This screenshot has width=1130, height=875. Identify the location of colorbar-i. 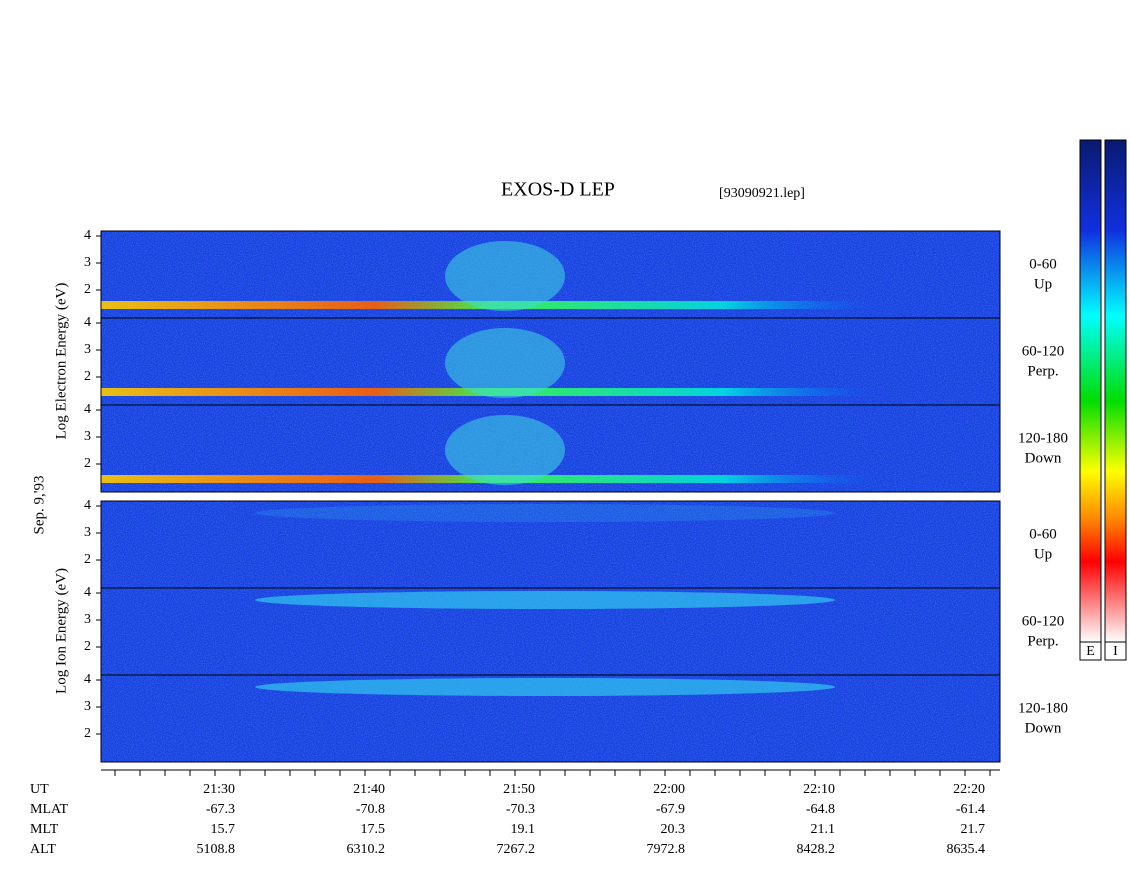
(1115, 391).